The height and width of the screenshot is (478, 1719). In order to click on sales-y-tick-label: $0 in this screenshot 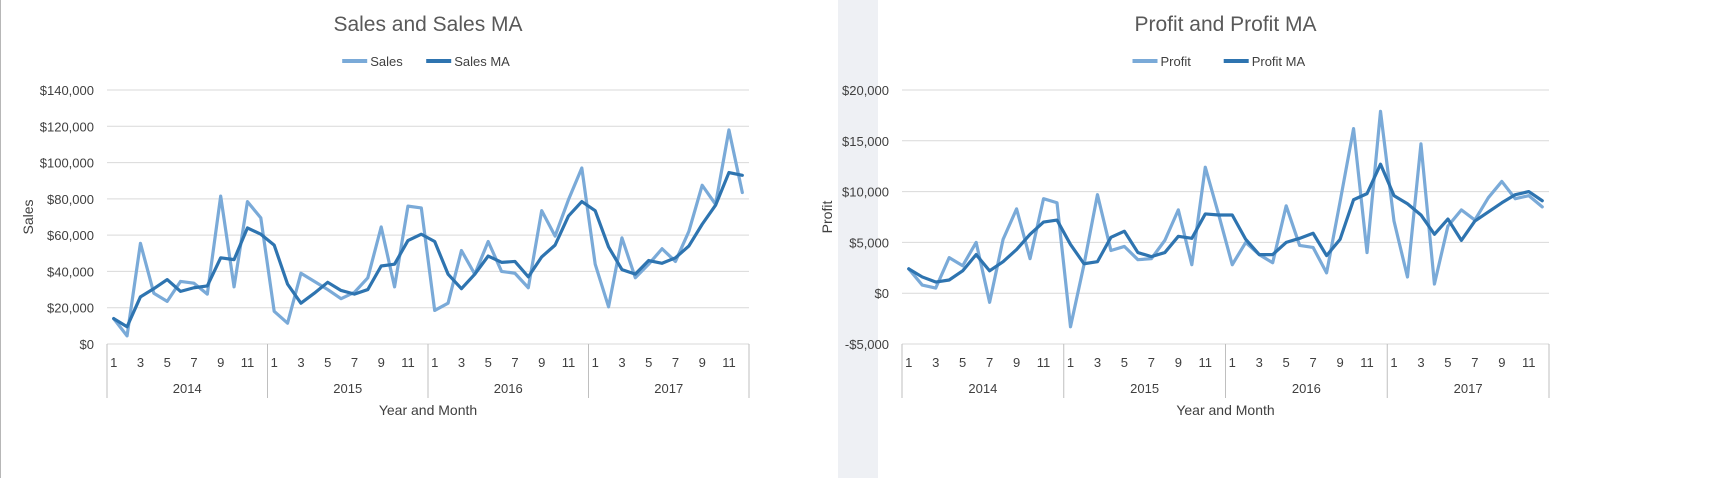, I will do `click(87, 344)`.